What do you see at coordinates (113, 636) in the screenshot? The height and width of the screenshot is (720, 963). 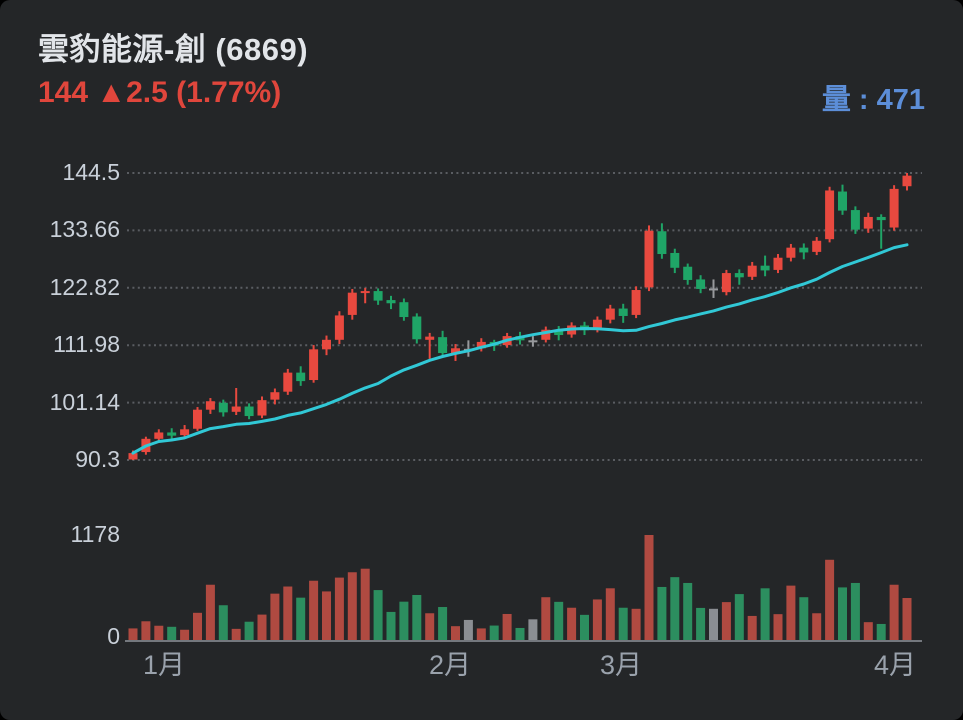 I see `volume-axis-zero: 0` at bounding box center [113, 636].